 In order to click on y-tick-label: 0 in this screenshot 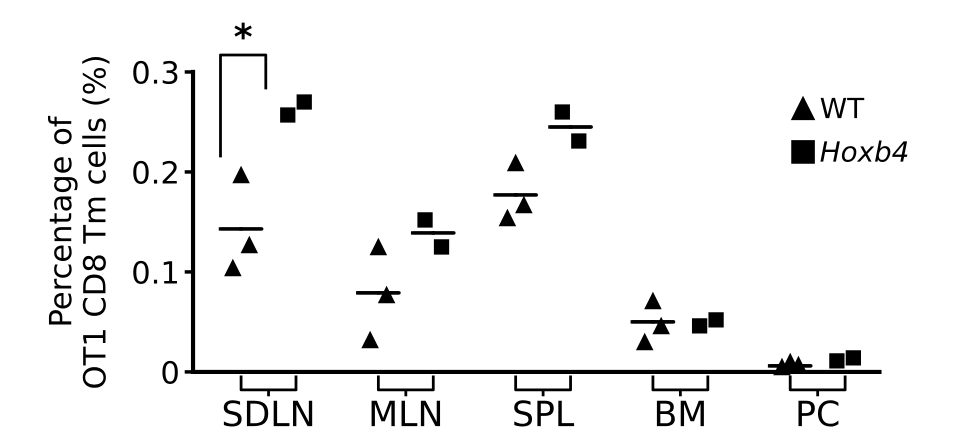, I will do `click(170, 372)`.